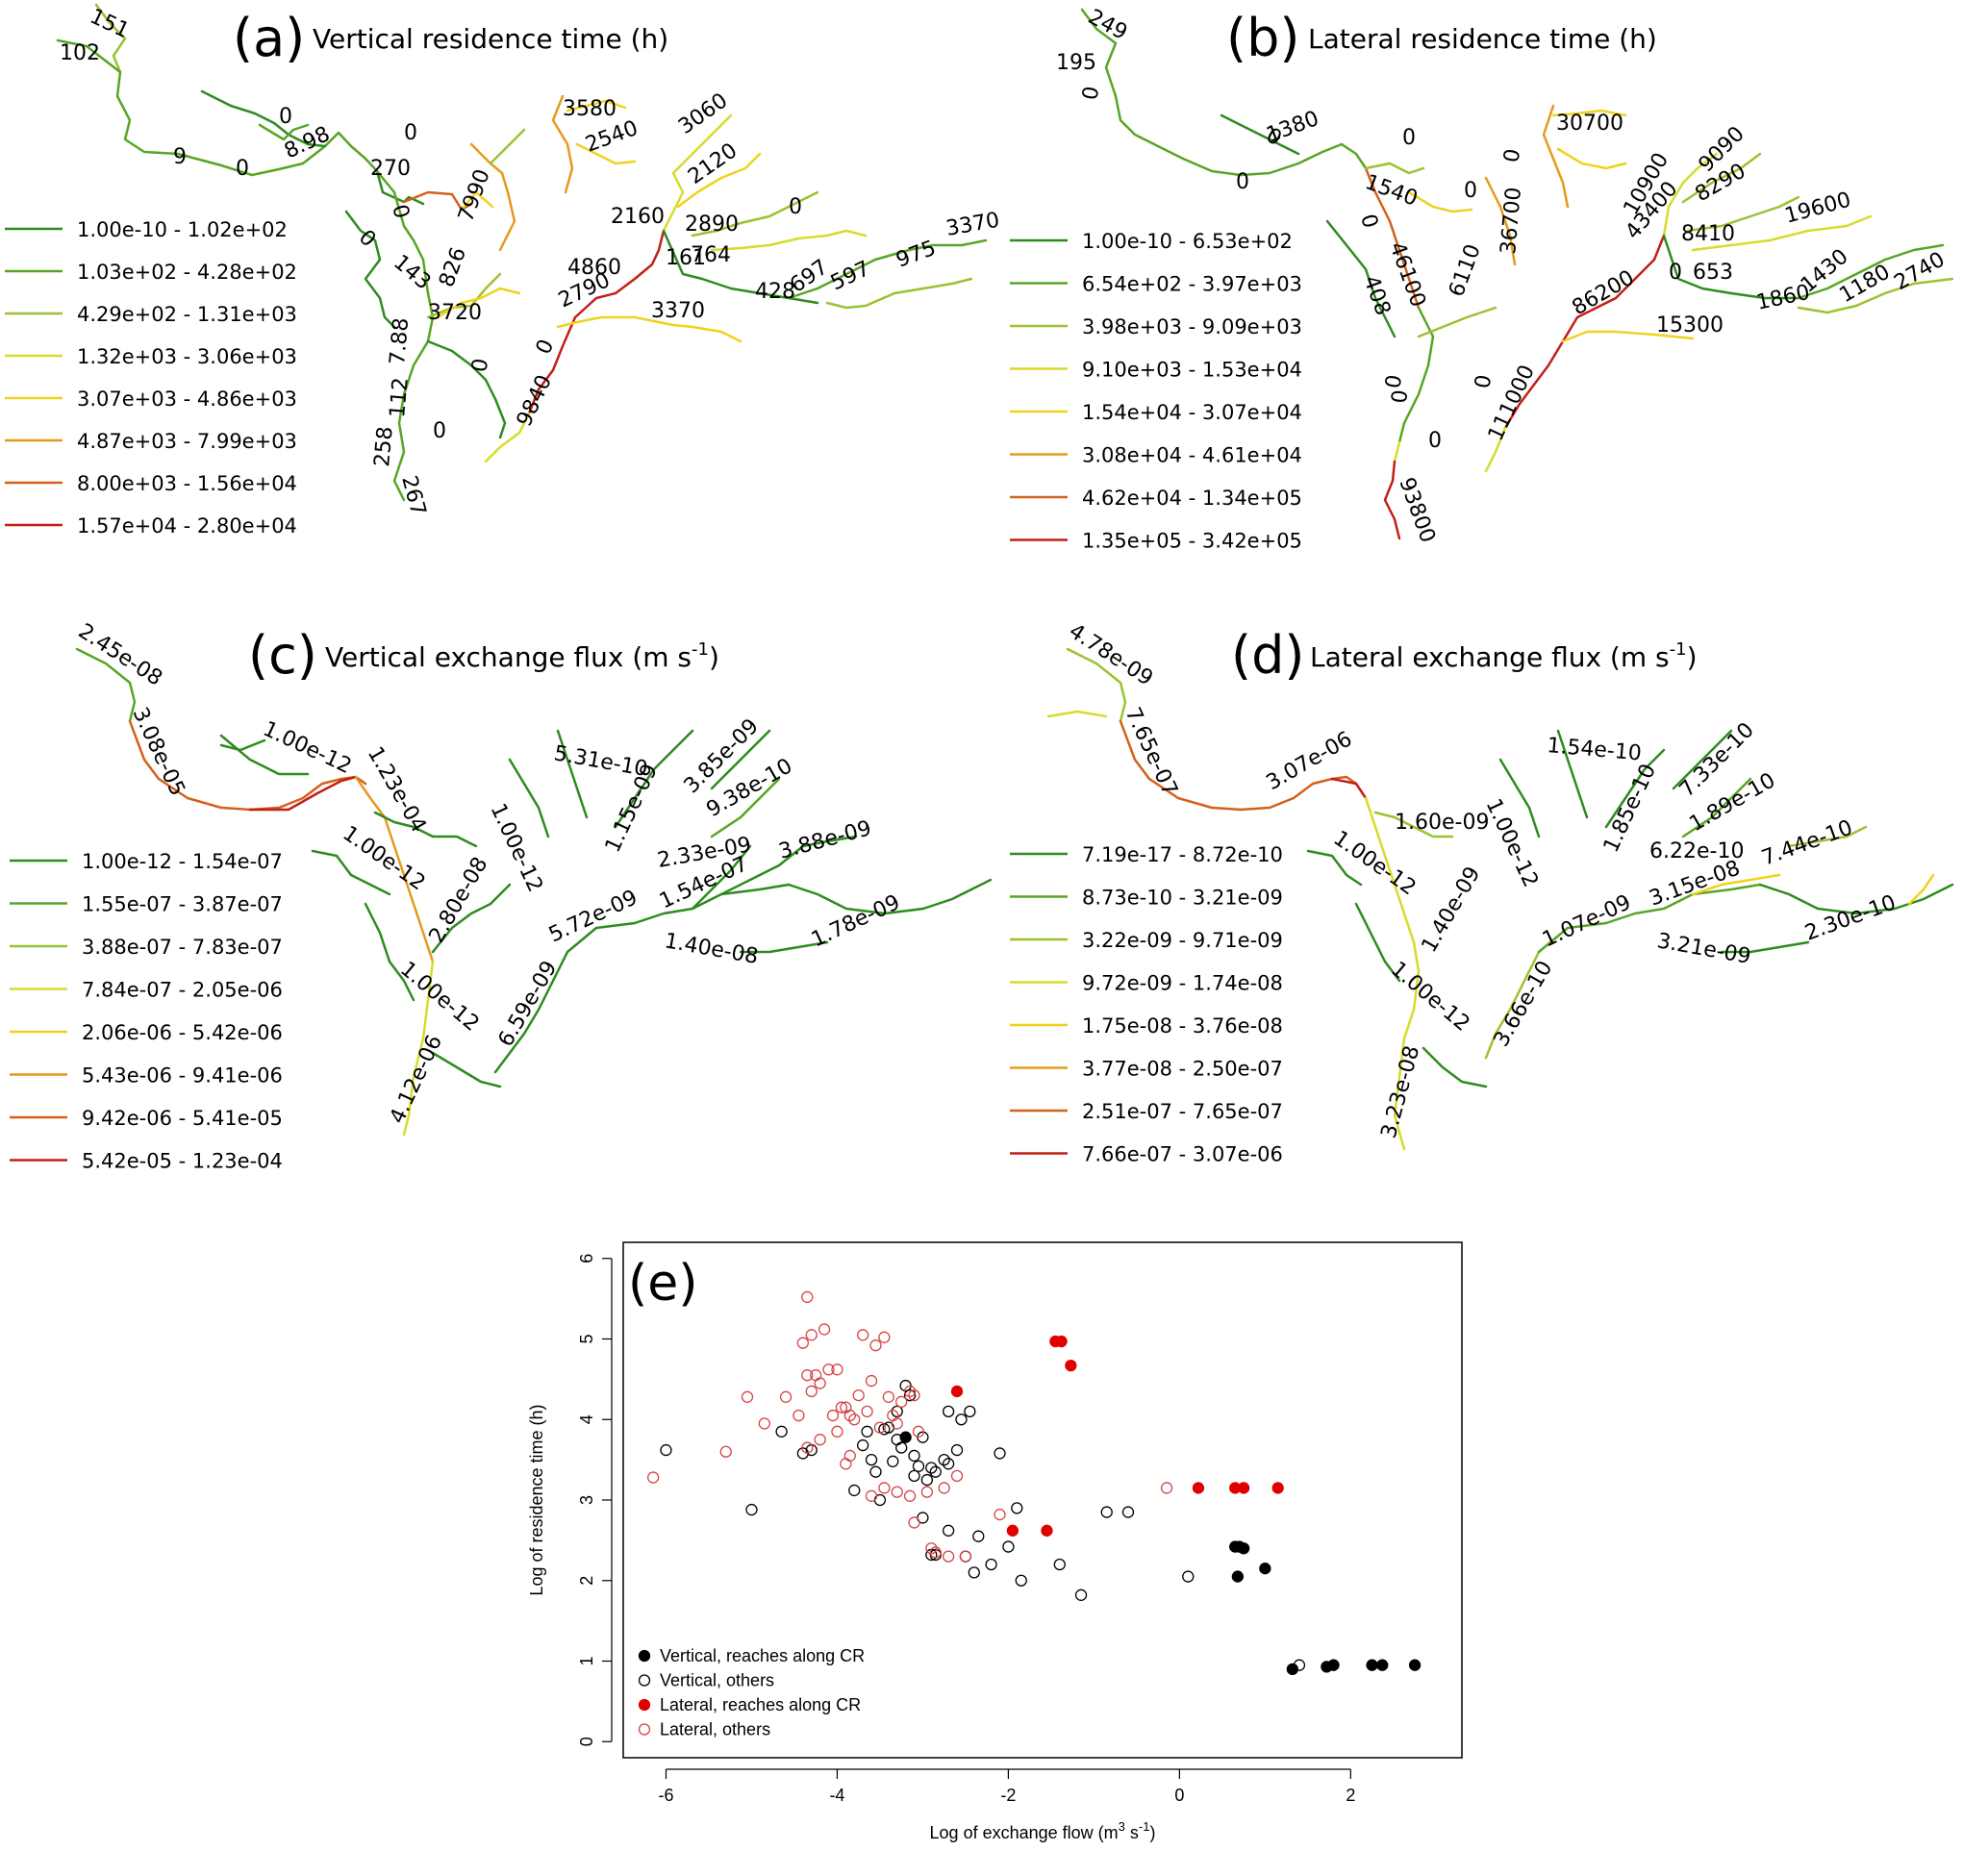  Describe the element at coordinates (455, 313) in the screenshot. I see `reach-label: 3720` at that location.